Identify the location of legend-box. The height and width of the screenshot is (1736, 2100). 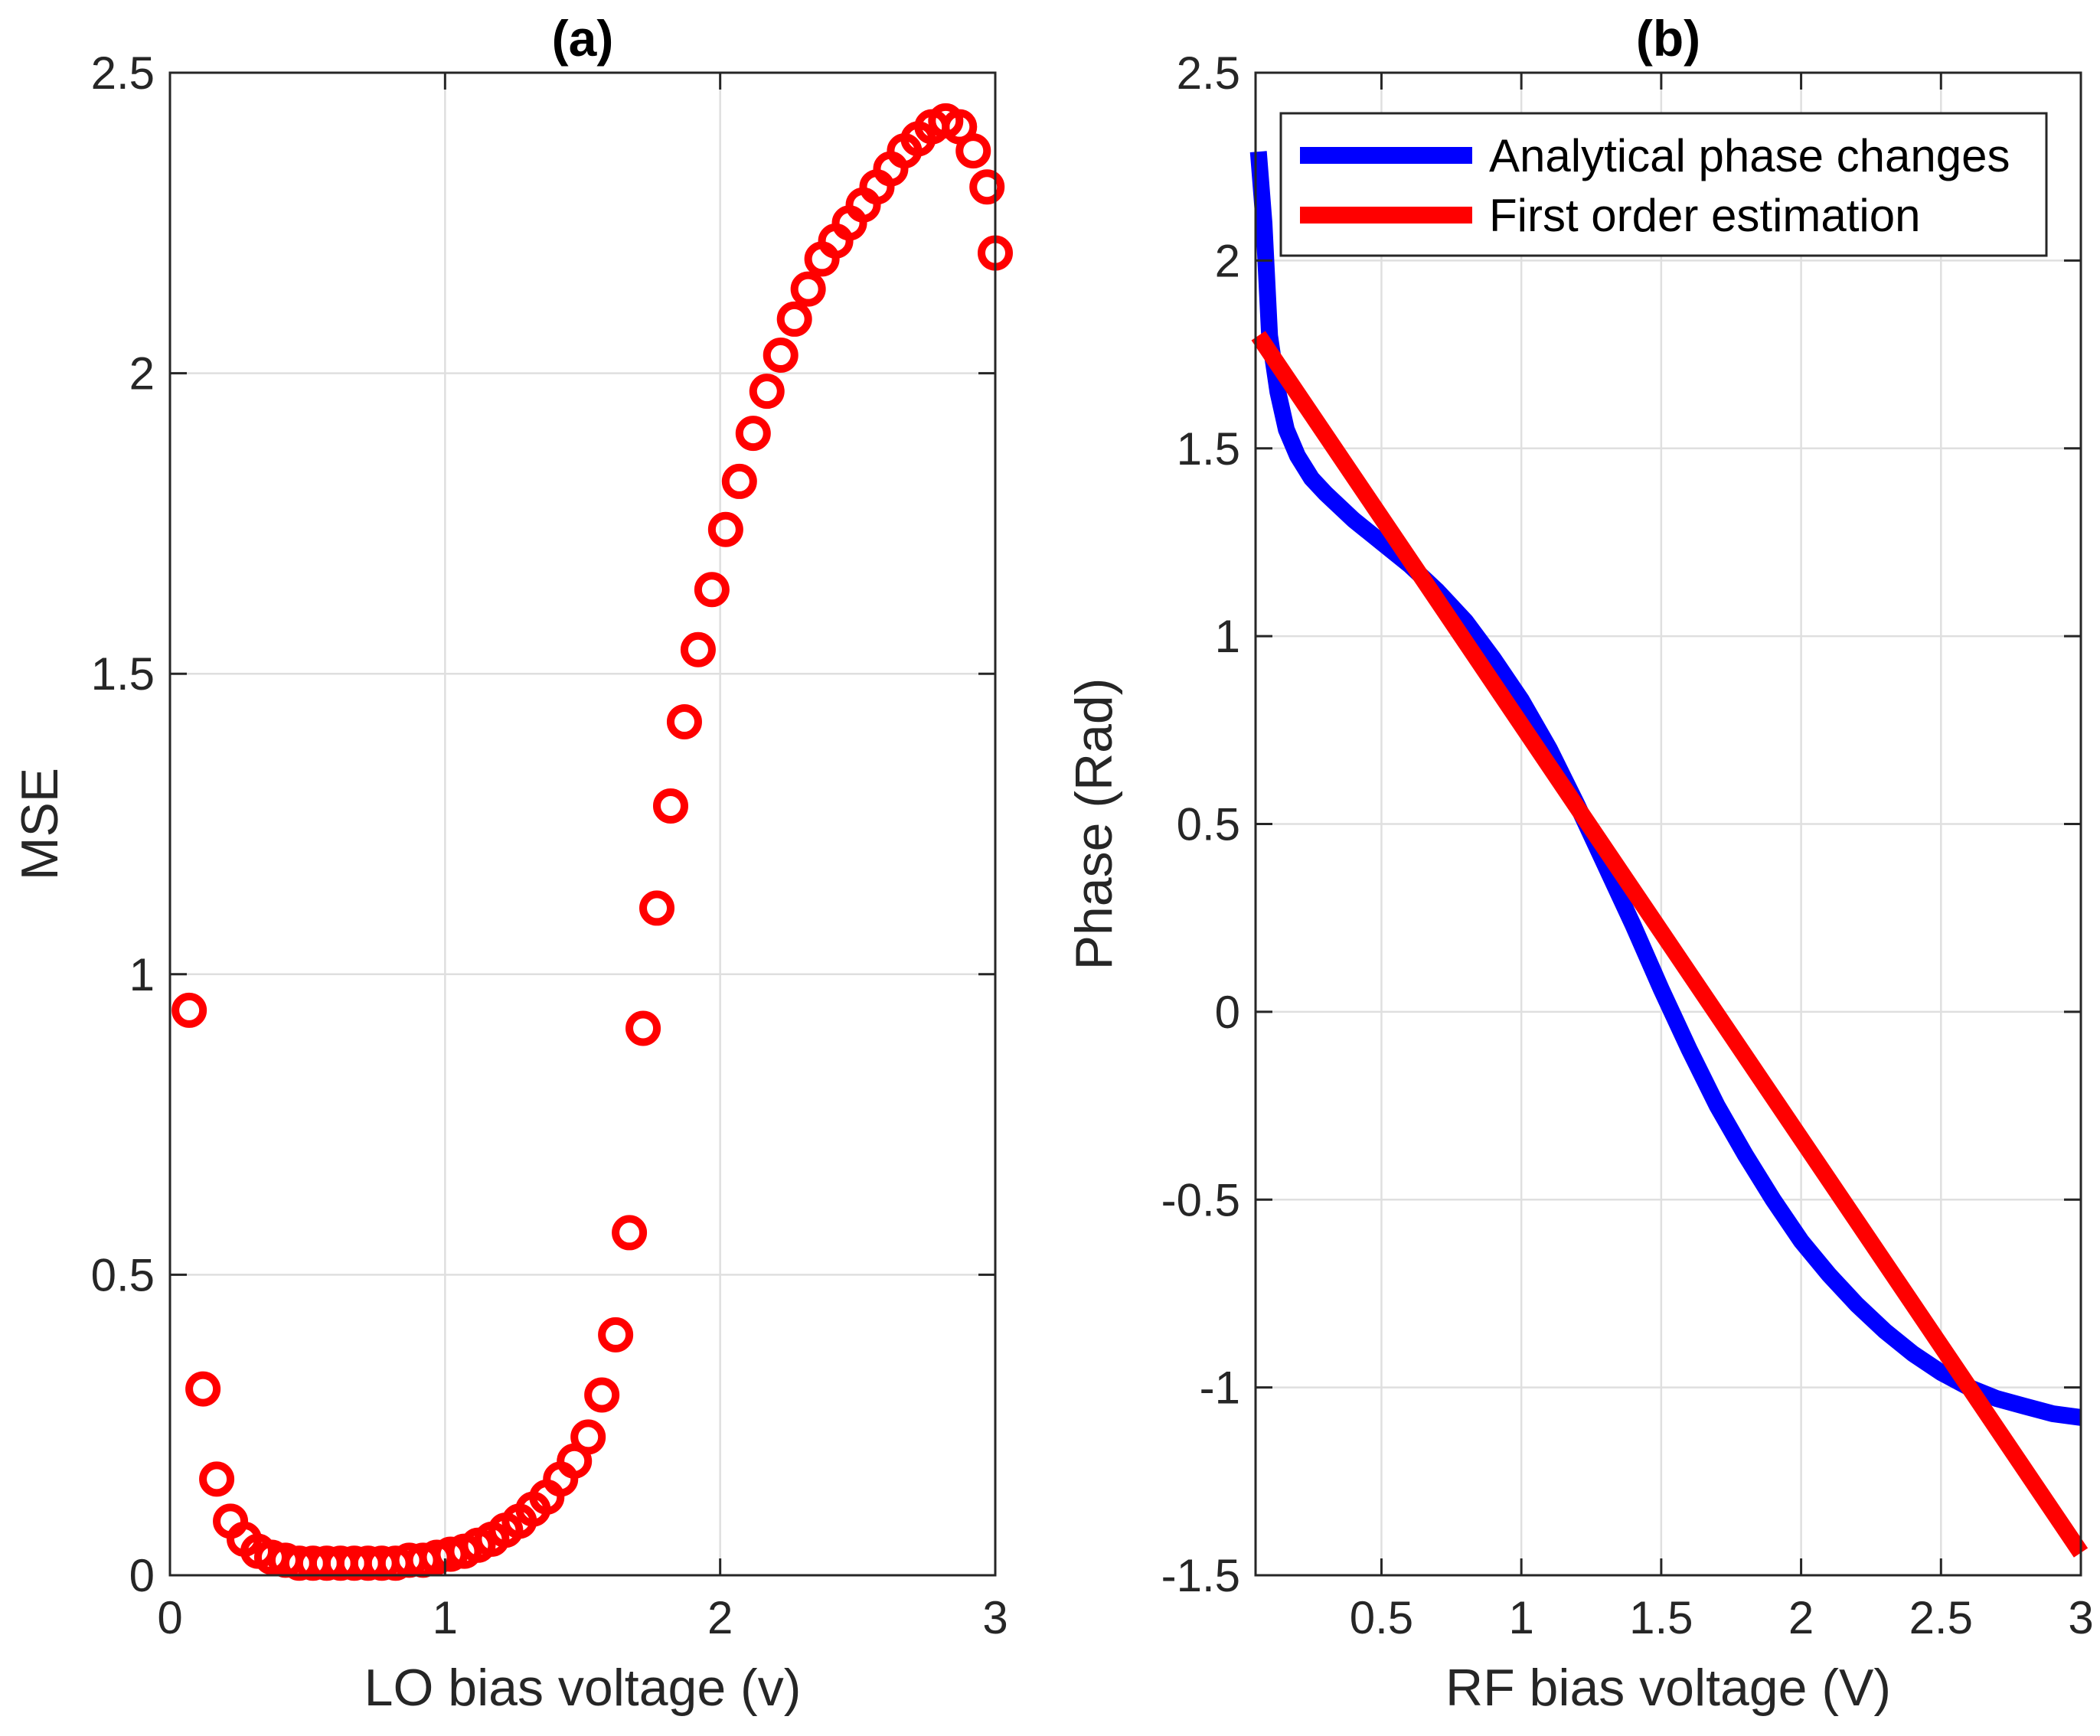
(1663, 184).